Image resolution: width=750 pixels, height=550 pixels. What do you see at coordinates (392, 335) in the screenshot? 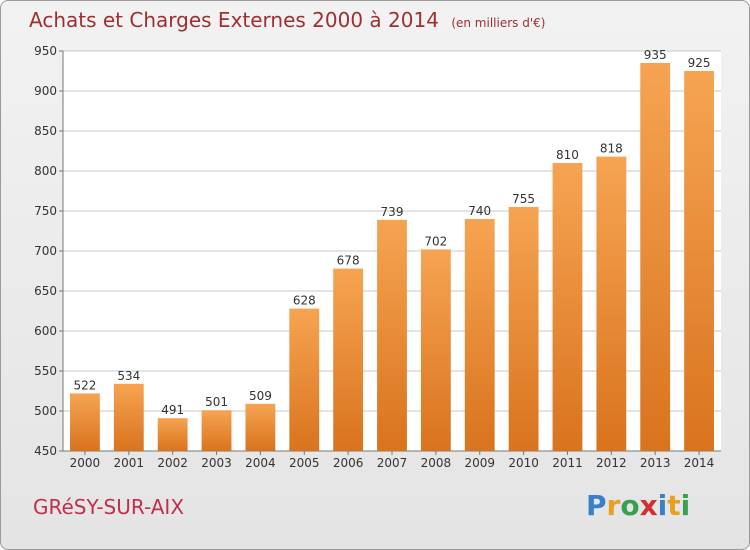
I see `bar-2007` at bounding box center [392, 335].